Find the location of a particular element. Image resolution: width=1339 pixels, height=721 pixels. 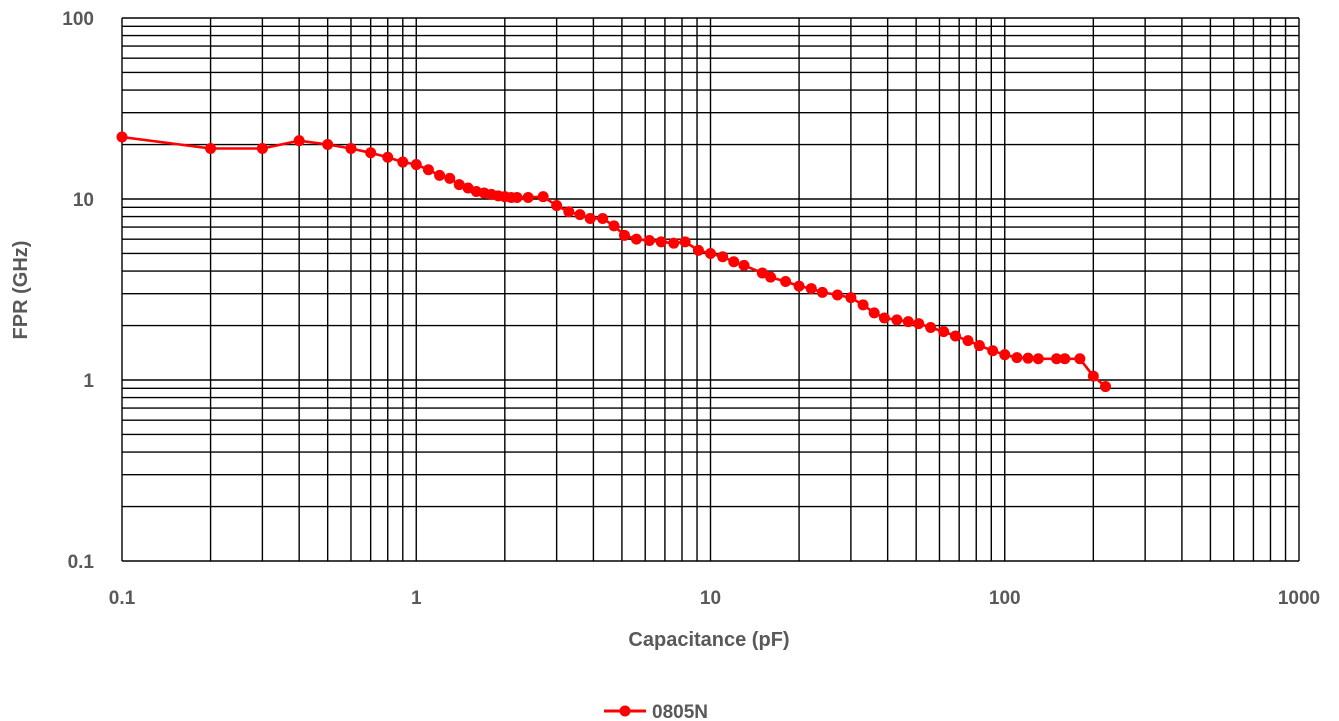

x-tick-label: 100 is located at coordinates (1005, 598).